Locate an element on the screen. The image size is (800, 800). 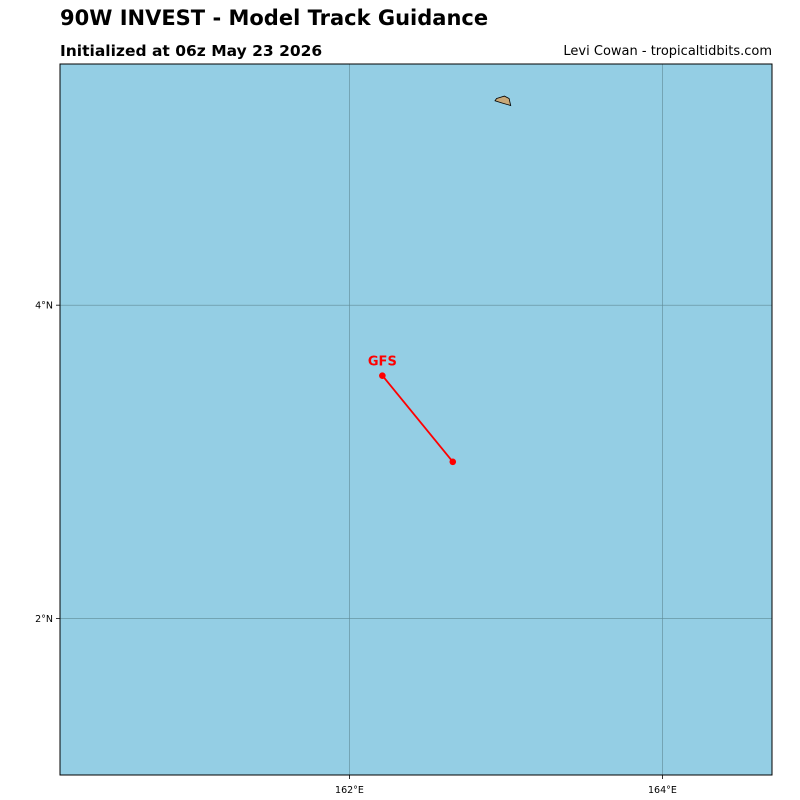
lat-tick-label: 4°N is located at coordinates (44, 306).